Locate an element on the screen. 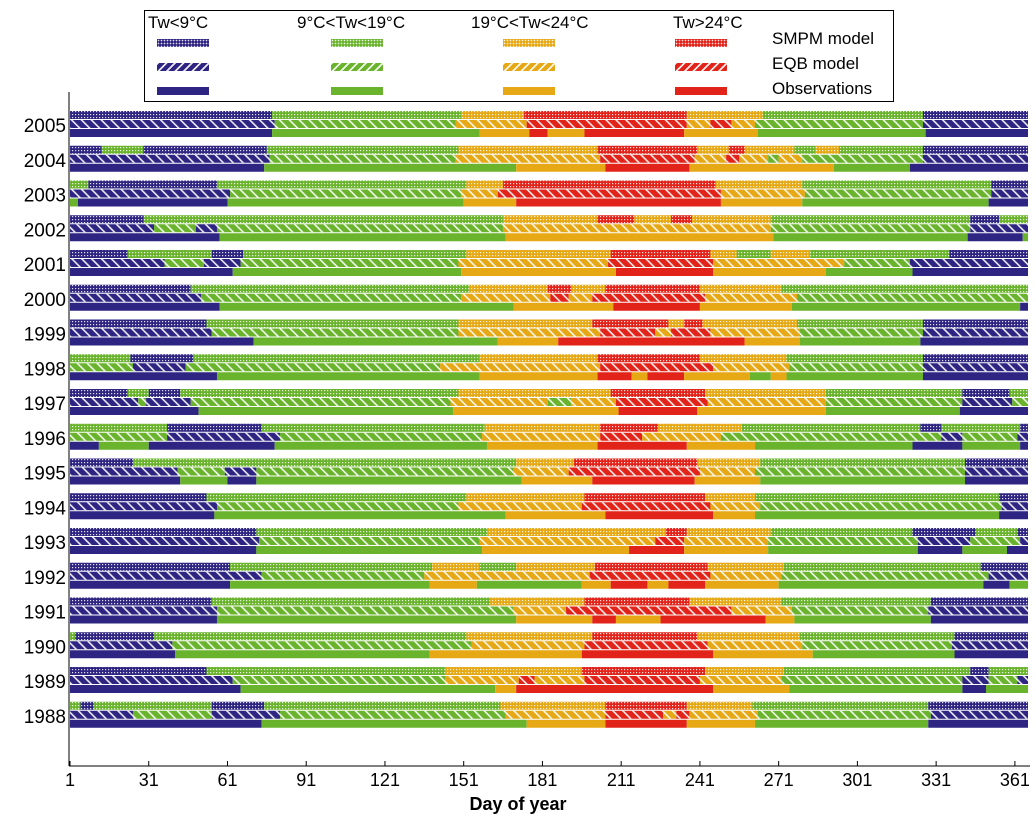  year-row-1988 is located at coordinates (549, 714).